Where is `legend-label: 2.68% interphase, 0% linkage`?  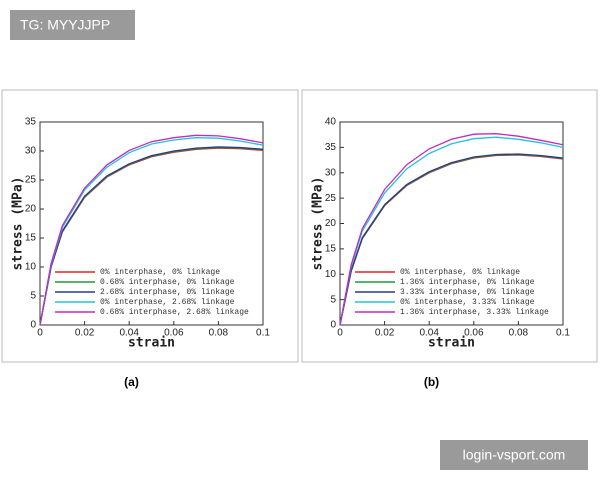
legend-label: 2.68% interphase, 0% linkage is located at coordinates (167, 292).